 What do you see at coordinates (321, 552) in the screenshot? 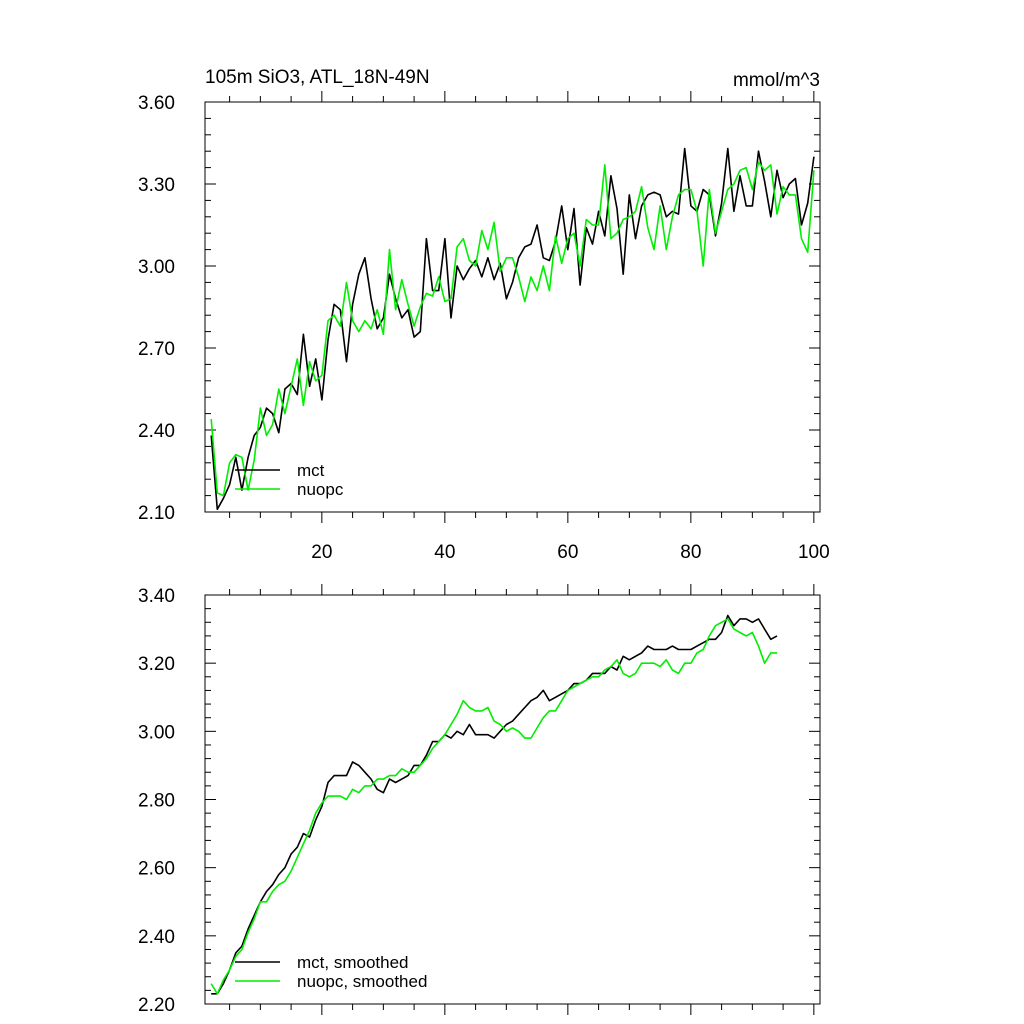
I see `top-x-tick-label: 20` at bounding box center [321, 552].